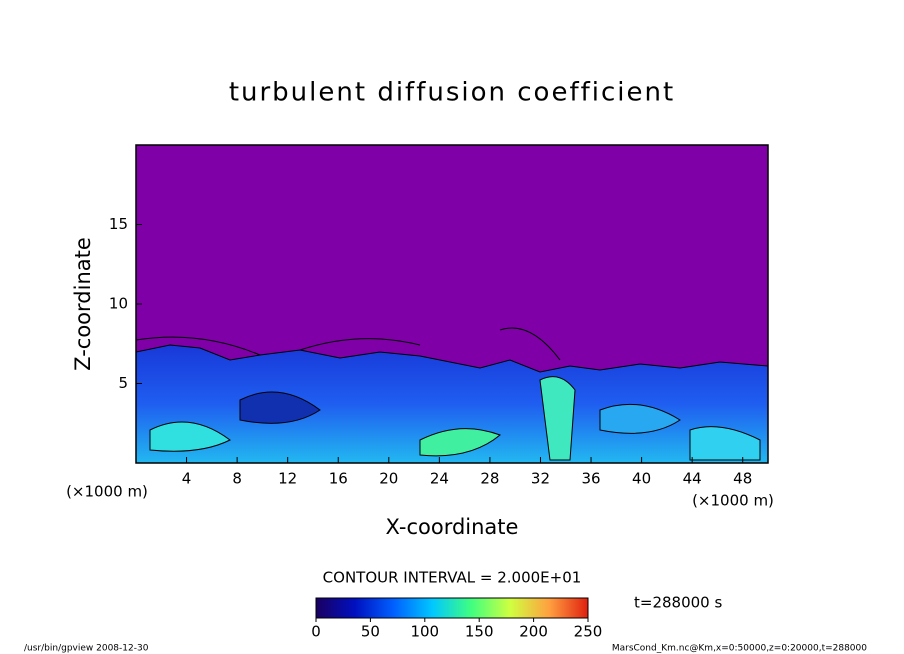 This screenshot has width=904, height=654. What do you see at coordinates (86, 649) in the screenshot?
I see `footer-left: /usr/bin/gpview 2008-12-30` at bounding box center [86, 649].